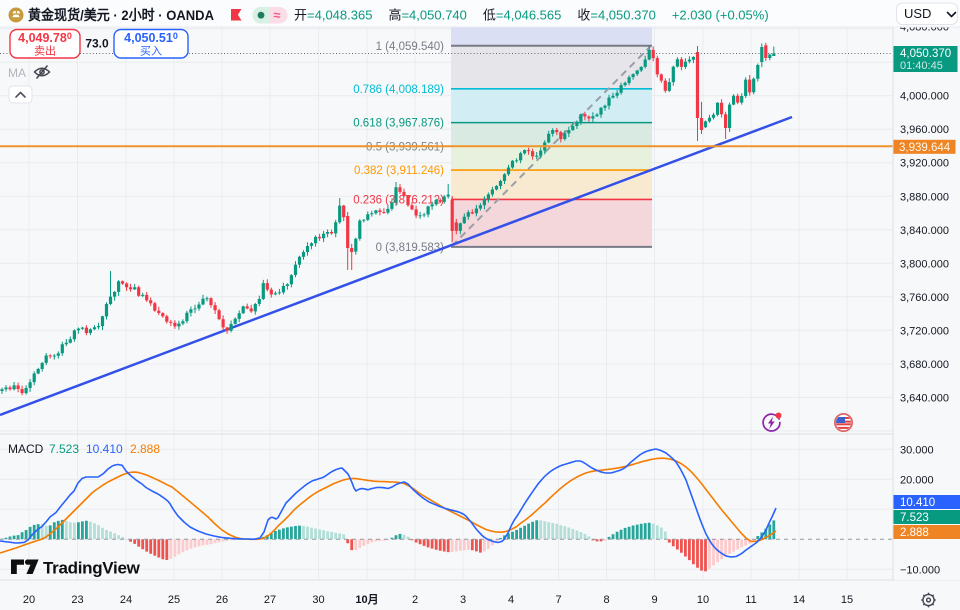 Image resolution: width=960 pixels, height=610 pixels. Describe the element at coordinates (410, 248) in the screenshot. I see `svg-text: 0 (3,819.583)` at that location.